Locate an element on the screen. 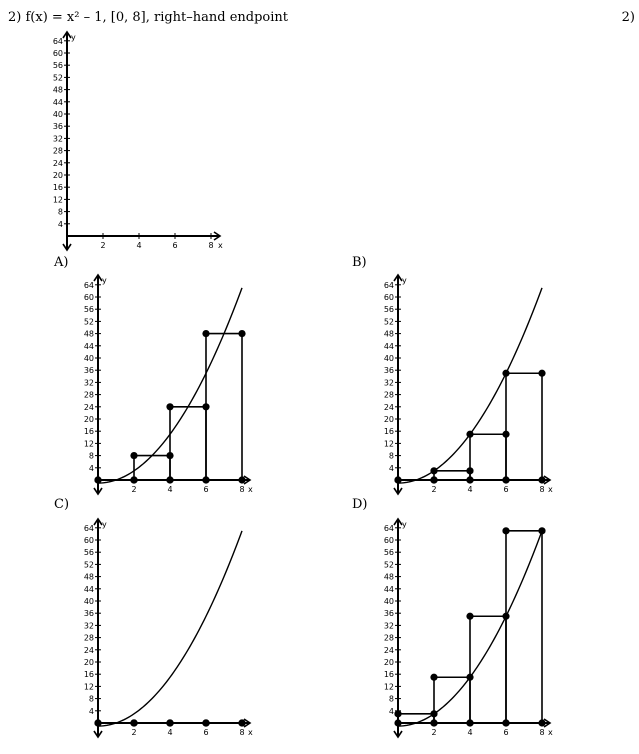 Image resolution: width=639 pixels, height=754 pixels. option-b-label: B) is located at coordinates (359, 262).